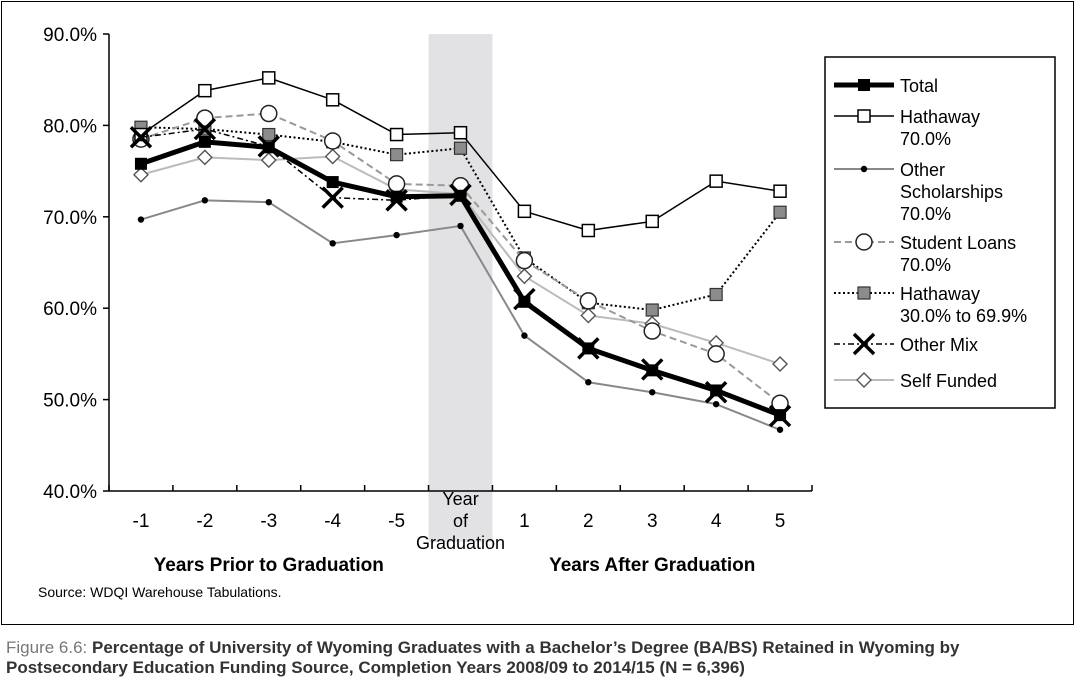 The width and height of the screenshot is (1078, 684). What do you see at coordinates (396, 521) in the screenshot?
I see `x-category-label: -5` at bounding box center [396, 521].